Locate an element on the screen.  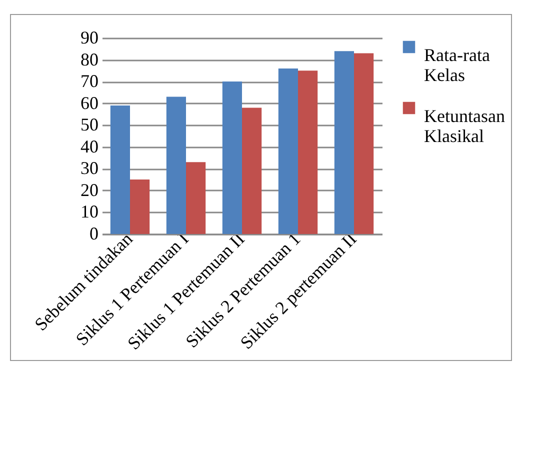
legend-label: Ketuntasan Klasikal is located at coordinates (464, 126).